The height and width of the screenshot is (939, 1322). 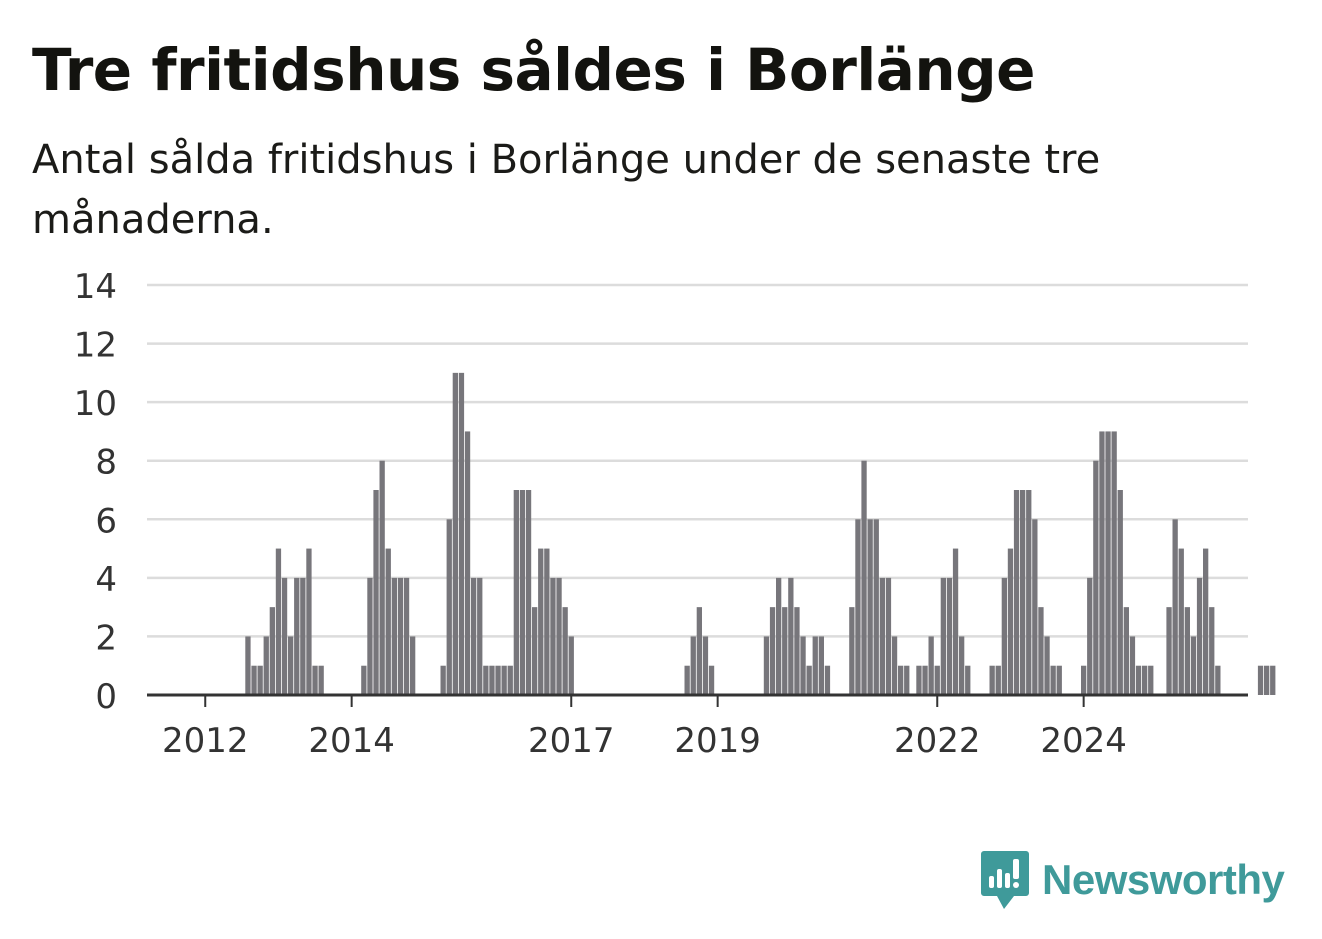 I want to click on x-tick-label: 2022, so click(x=937, y=741).